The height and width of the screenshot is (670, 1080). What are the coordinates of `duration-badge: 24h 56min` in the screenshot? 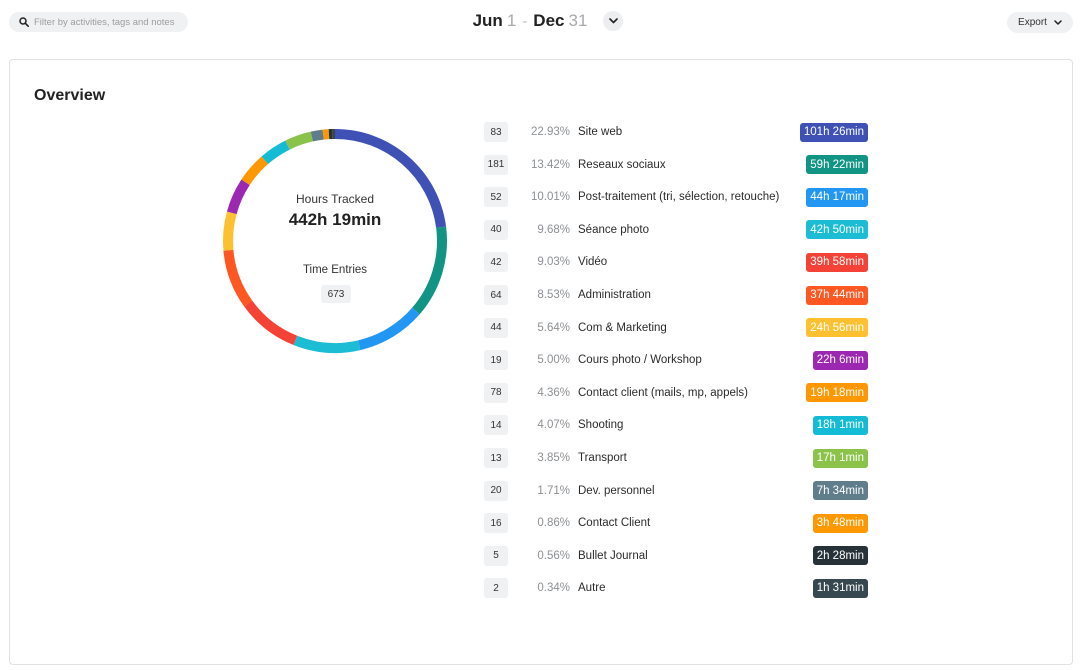 It's located at (837, 328).